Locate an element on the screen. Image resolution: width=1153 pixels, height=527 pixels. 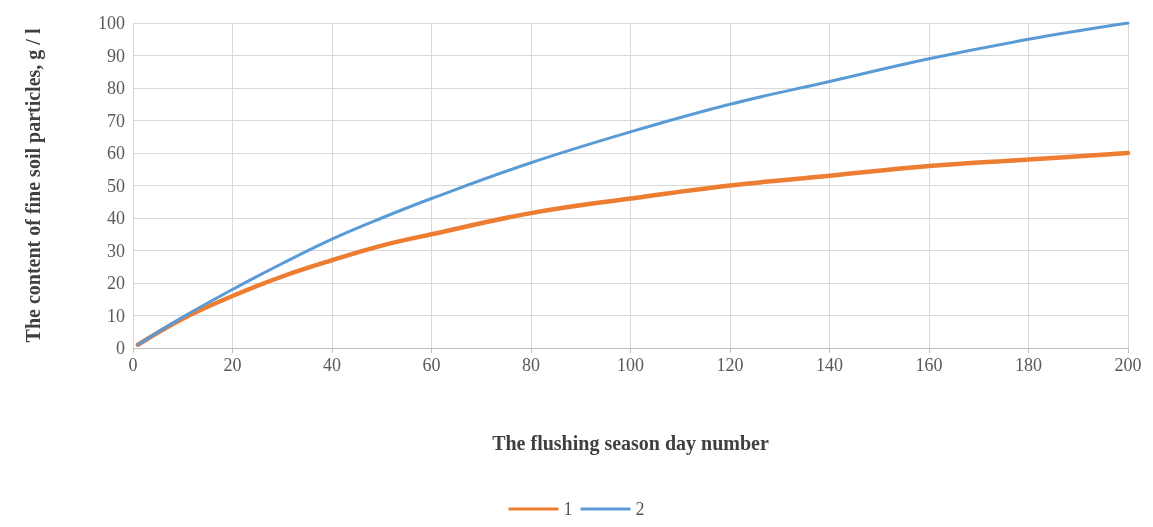
x-tick-label: 0 is located at coordinates (133, 365).